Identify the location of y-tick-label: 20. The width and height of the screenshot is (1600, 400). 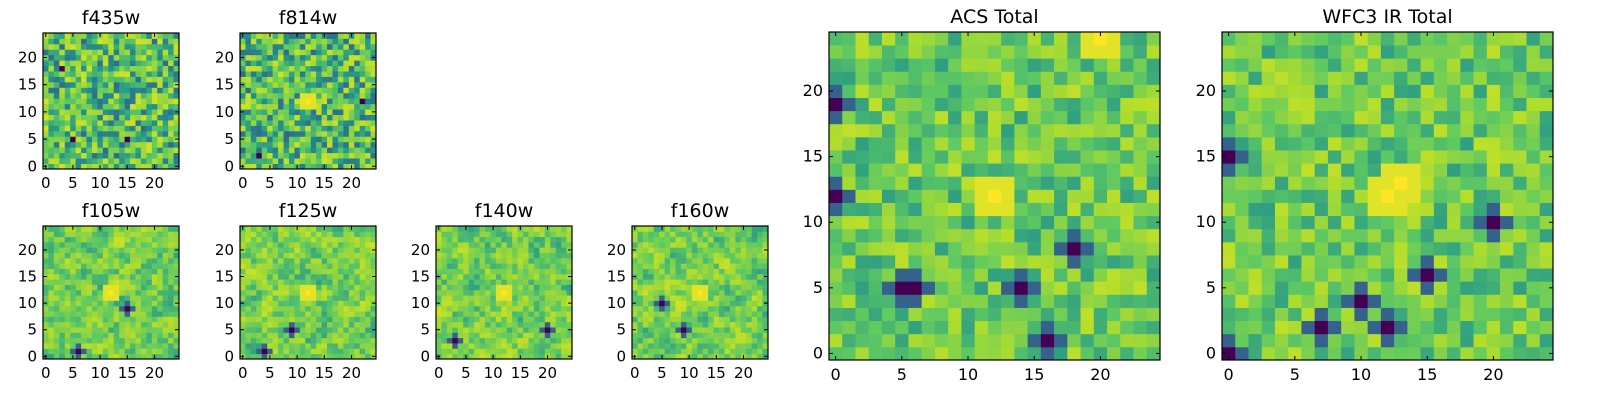
(27, 57).